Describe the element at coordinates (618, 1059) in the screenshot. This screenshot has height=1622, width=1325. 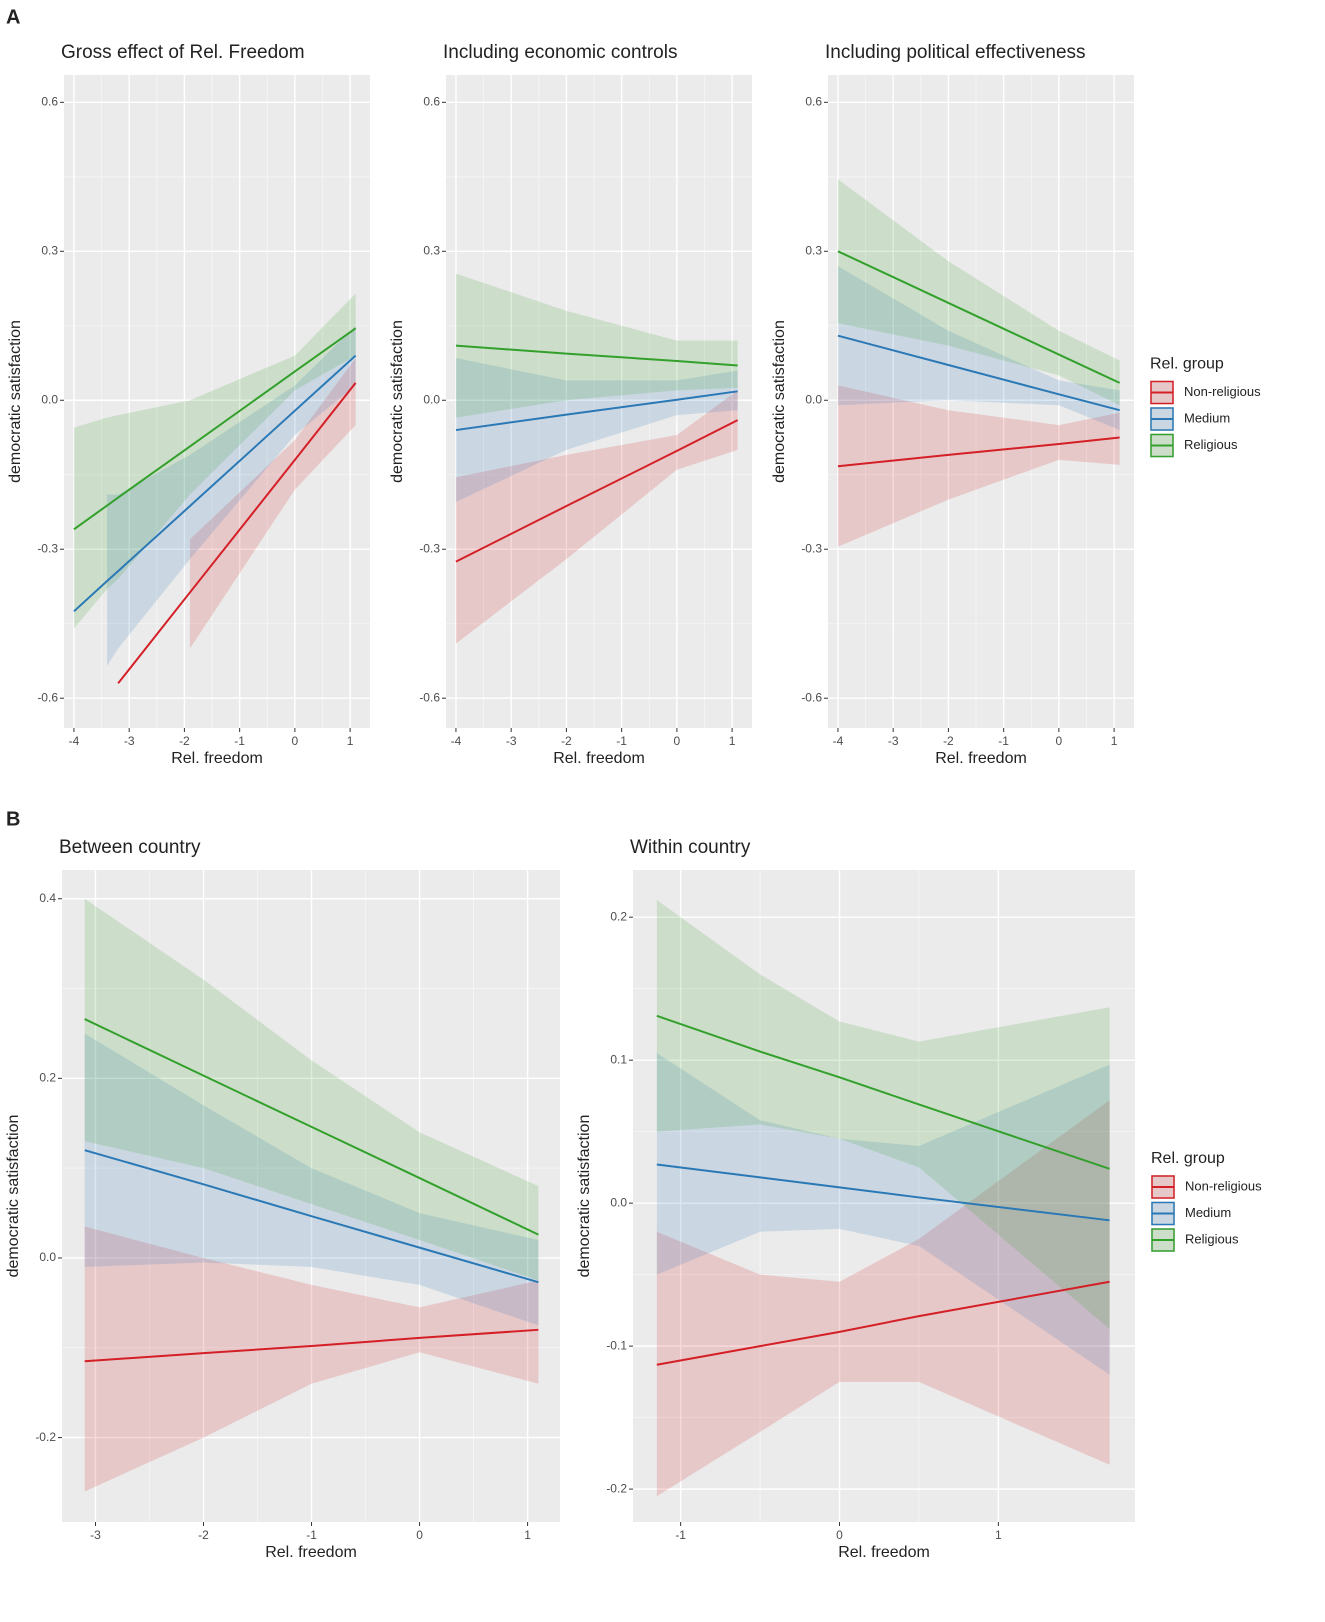
I see `y-tick-label: 0.1` at that location.